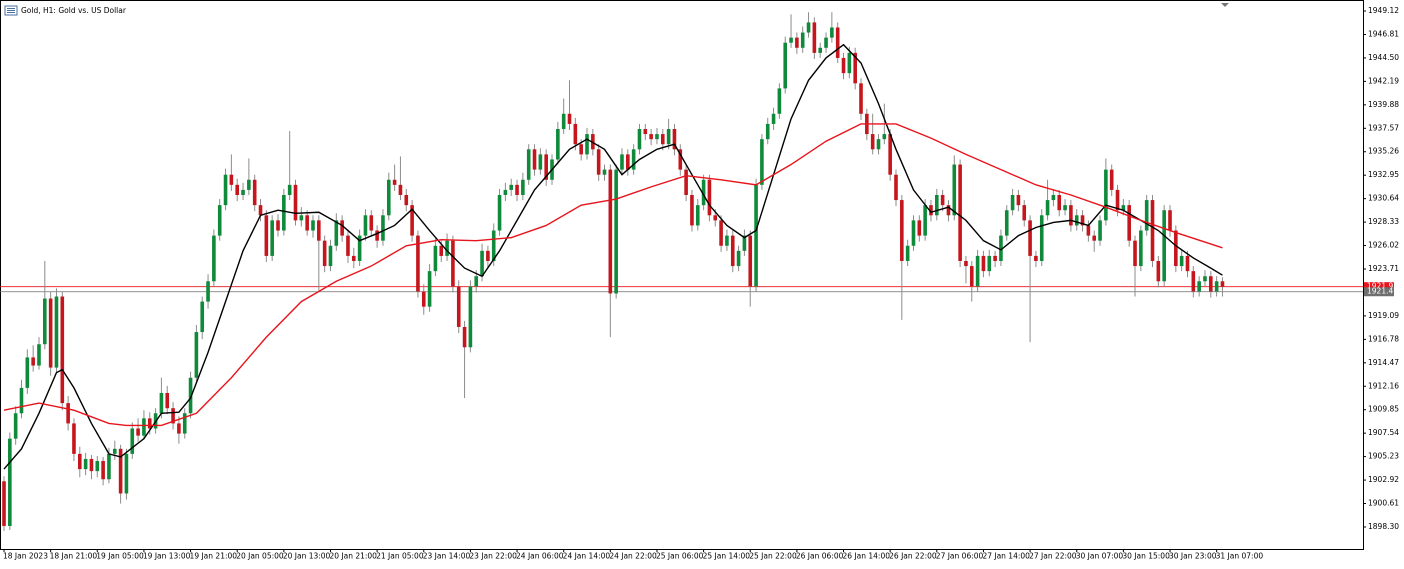 Image resolution: width=1404 pixels, height=569 pixels. Describe the element at coordinates (1383, 526) in the screenshot. I see `y-tick-label: 1898.30` at that location.